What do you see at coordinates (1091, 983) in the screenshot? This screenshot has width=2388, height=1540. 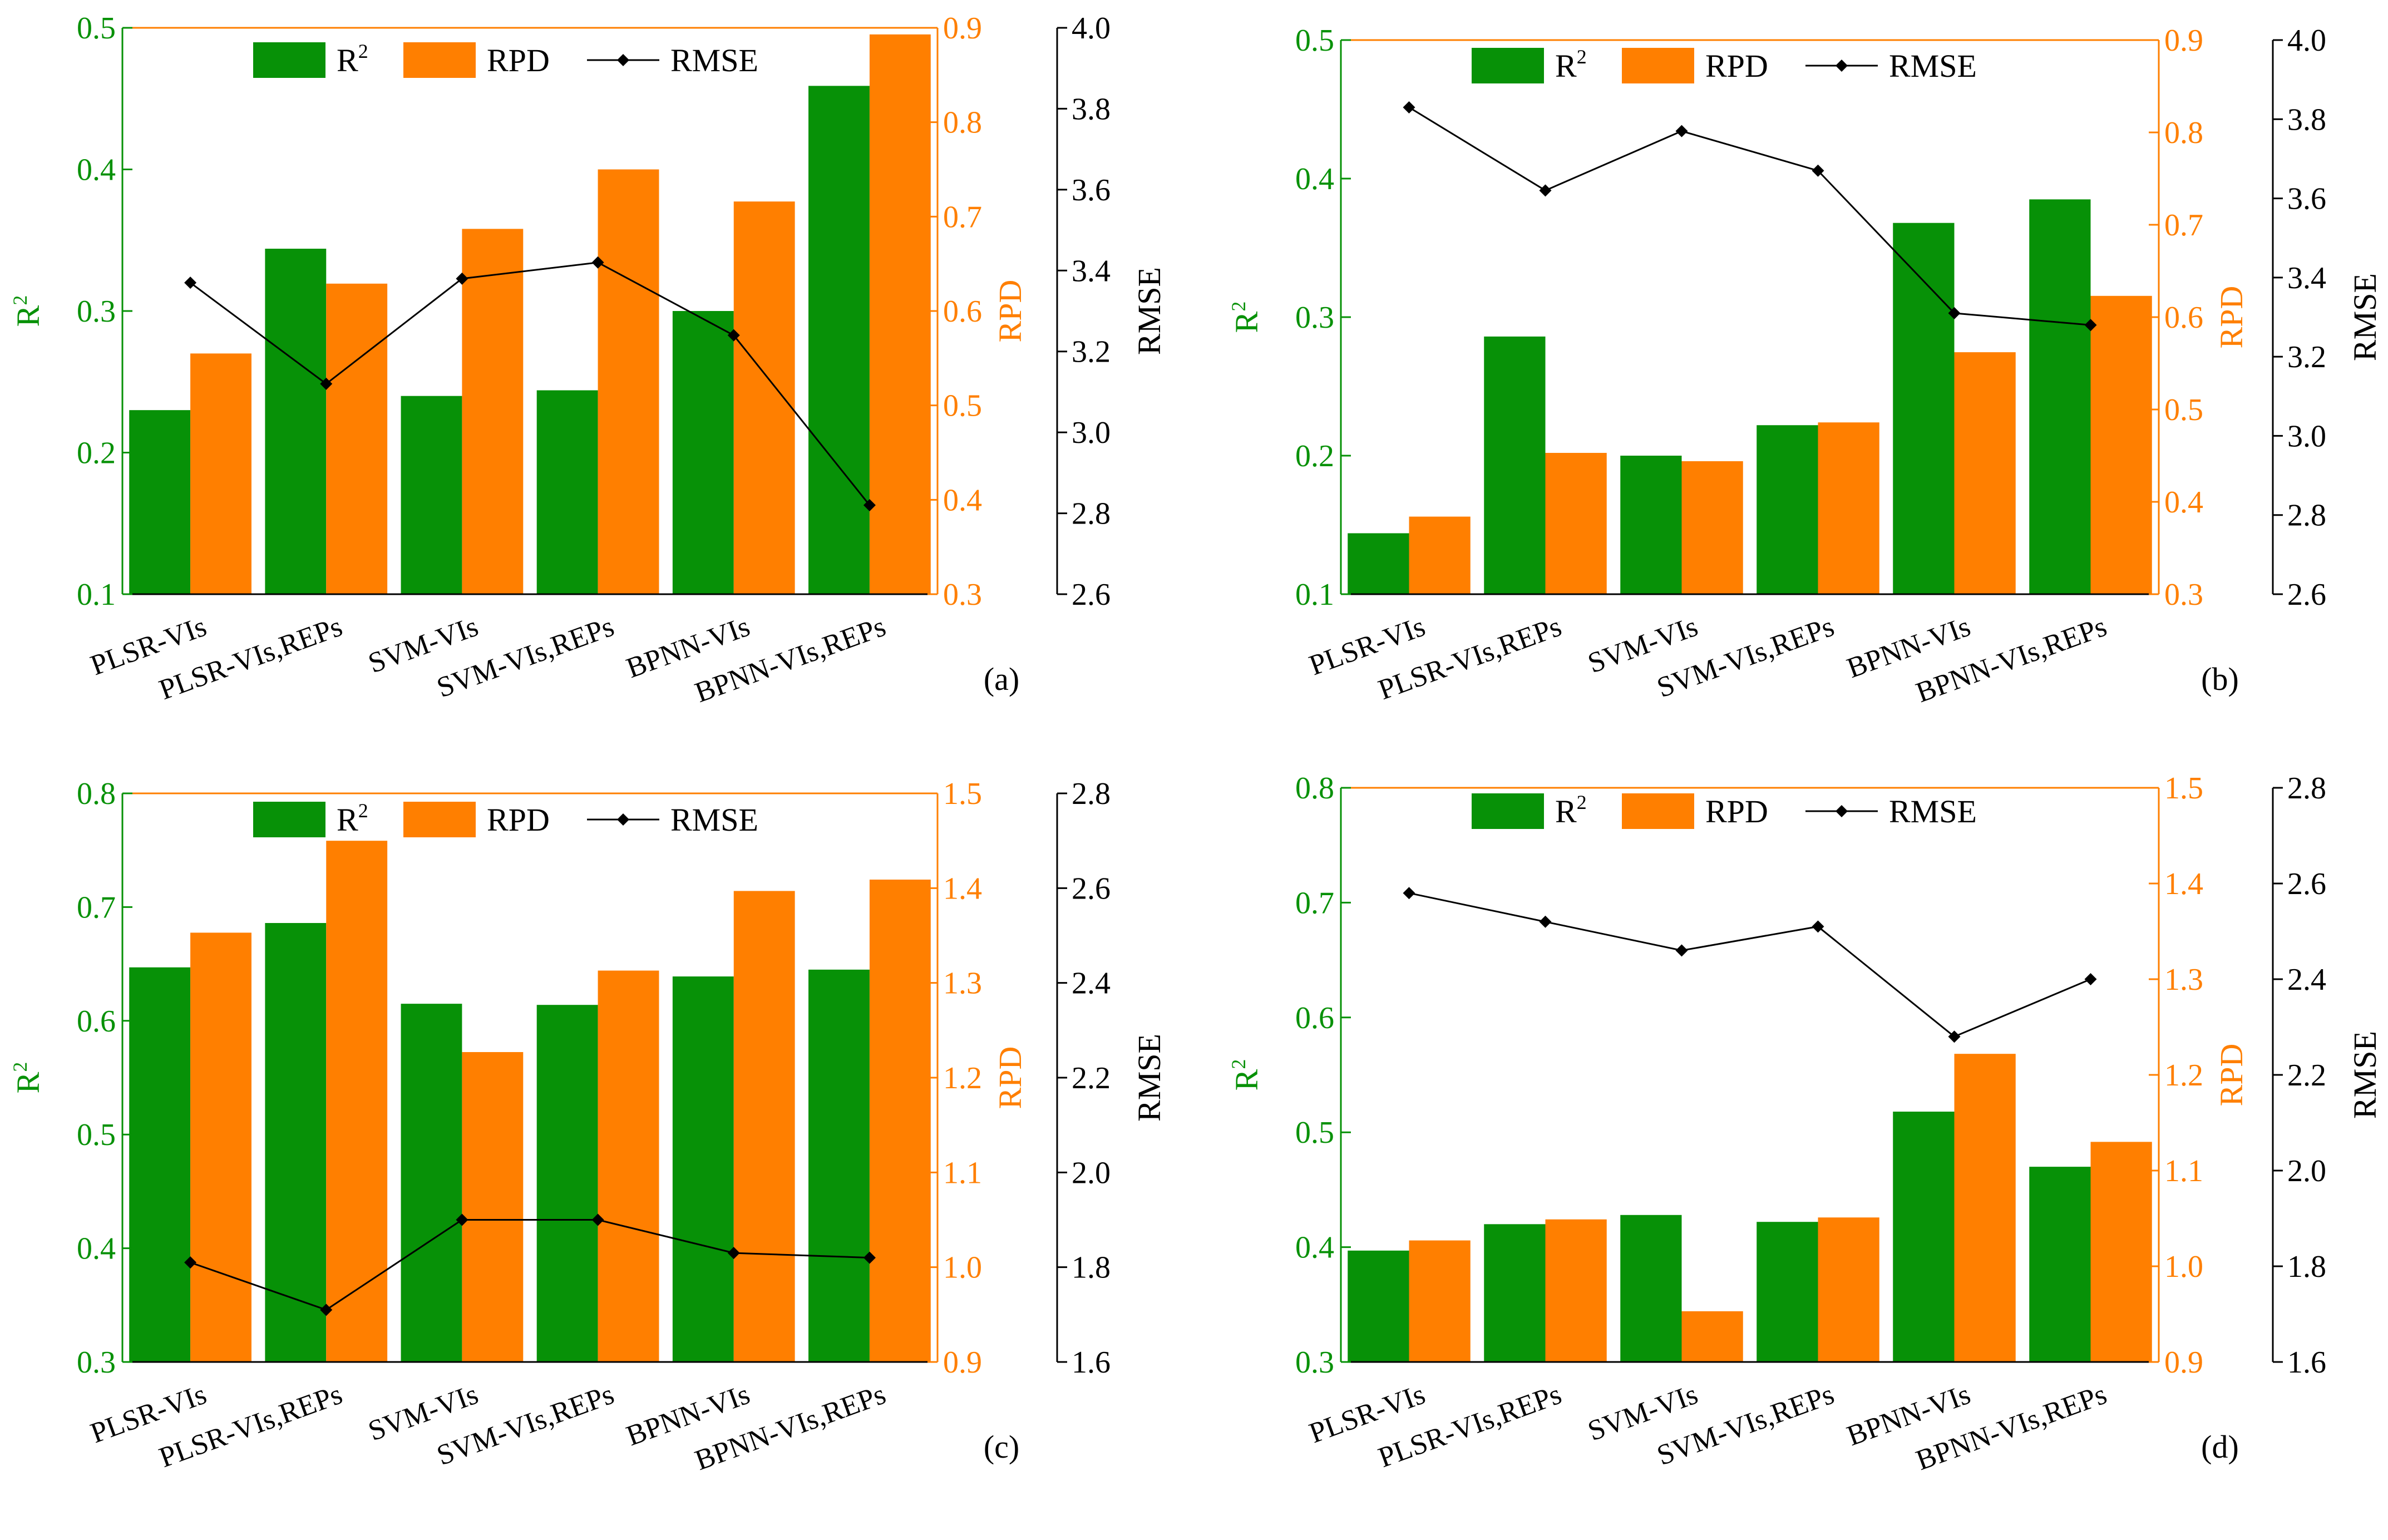 I see `far-right-tick-label: 2.4` at bounding box center [1091, 983].